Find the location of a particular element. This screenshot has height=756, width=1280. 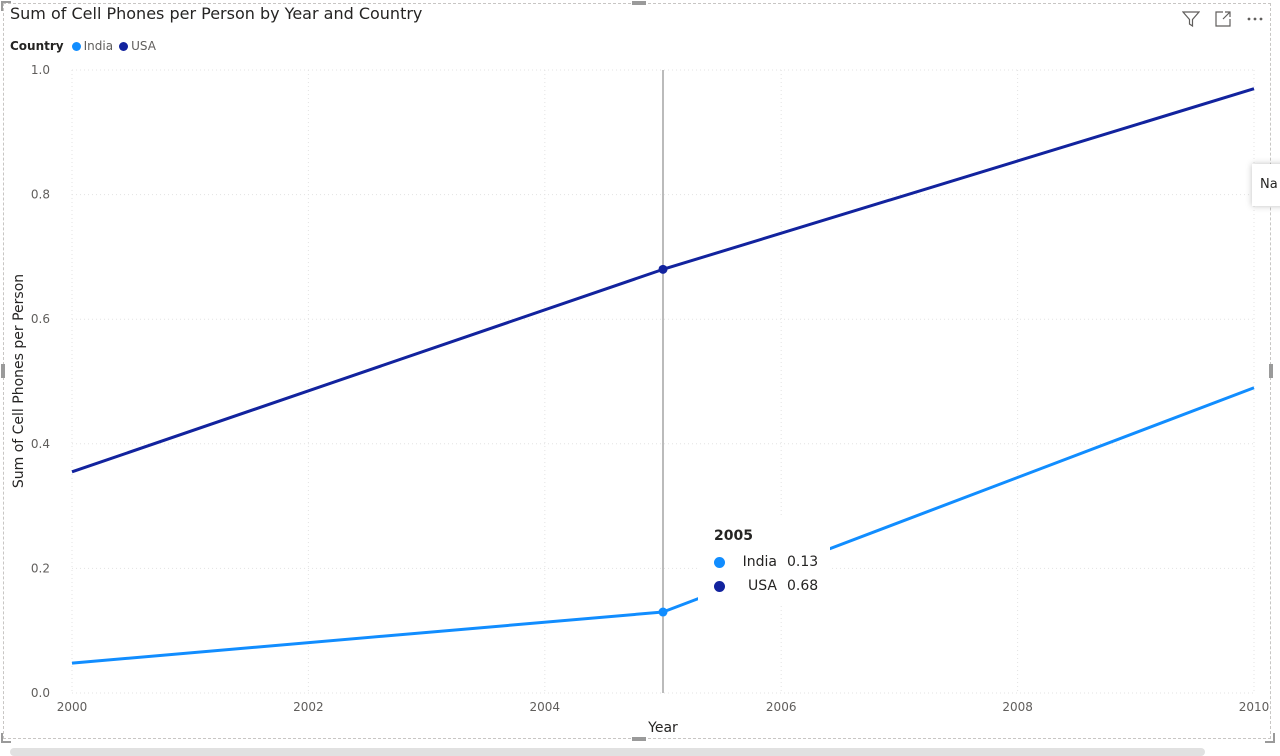

x-tick-label: 2000 is located at coordinates (72, 707).